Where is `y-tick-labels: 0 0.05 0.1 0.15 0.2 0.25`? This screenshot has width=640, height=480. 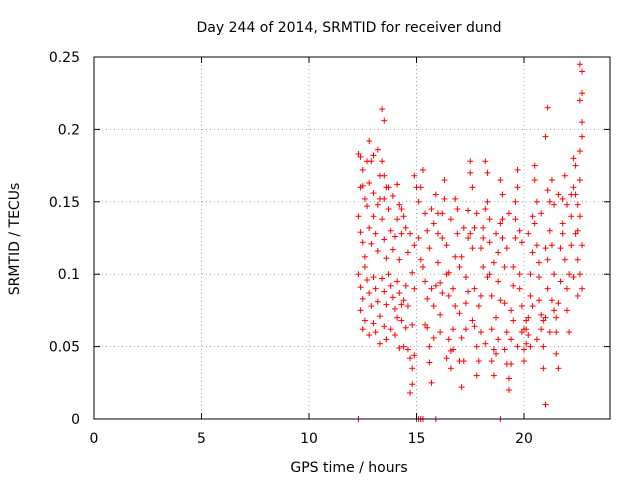 y-tick-labels: 0 0.05 0.1 0.15 0.2 0.25 is located at coordinates (64, 239).